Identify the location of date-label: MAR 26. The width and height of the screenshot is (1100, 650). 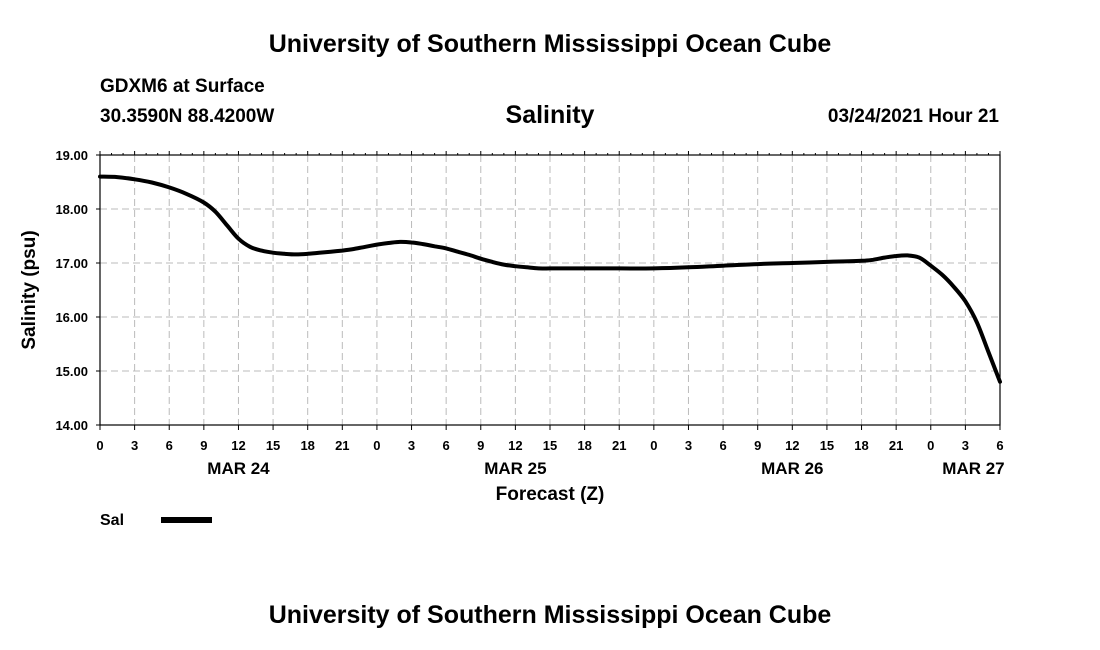
(792, 468).